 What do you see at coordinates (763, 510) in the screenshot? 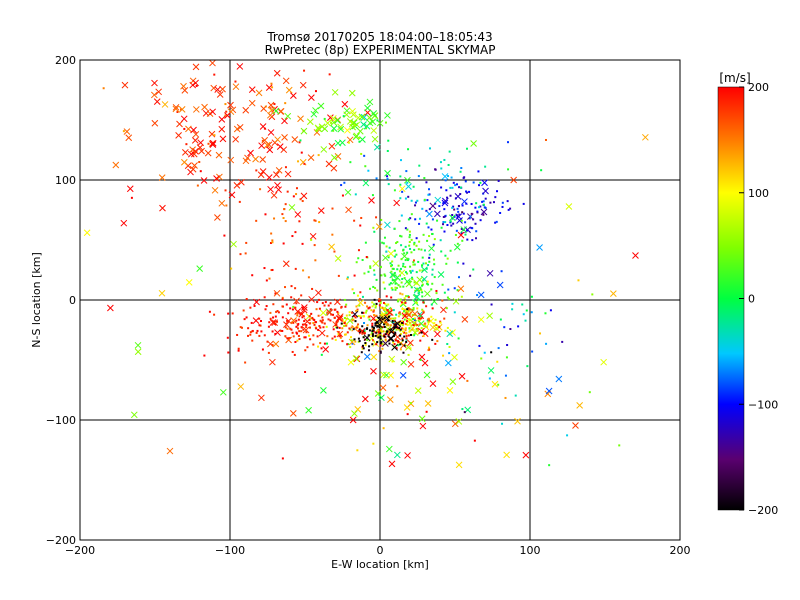
I see `colorbar-tick-label: −200` at bounding box center [763, 510].